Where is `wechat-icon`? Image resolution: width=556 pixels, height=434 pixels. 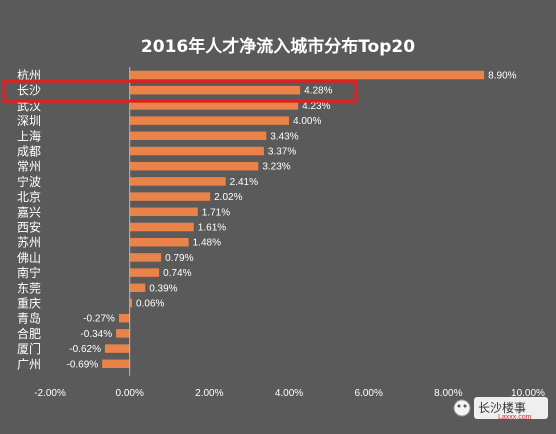
wechat-icon is located at coordinates (462, 408).